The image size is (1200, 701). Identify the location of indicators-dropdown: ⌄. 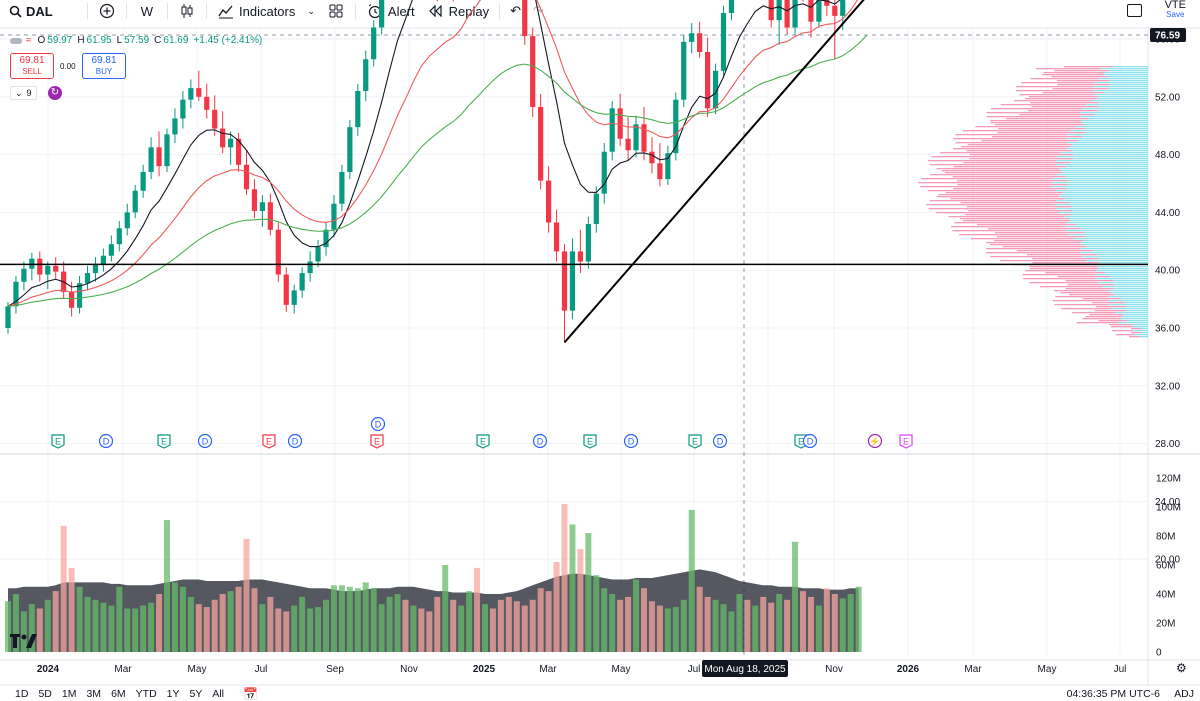
(311, 11).